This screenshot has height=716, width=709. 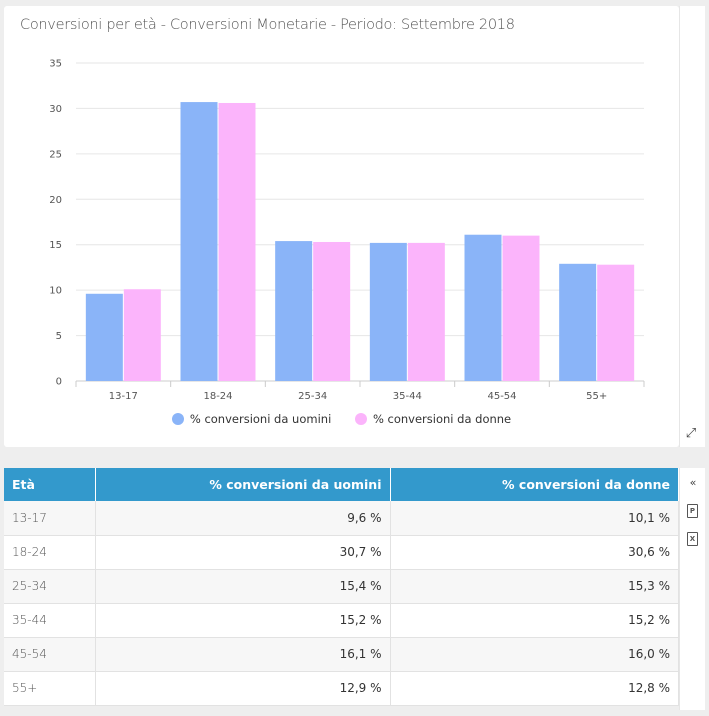 I want to click on table-row: 45-54 16,1 % 16,0 %, so click(x=341, y=654).